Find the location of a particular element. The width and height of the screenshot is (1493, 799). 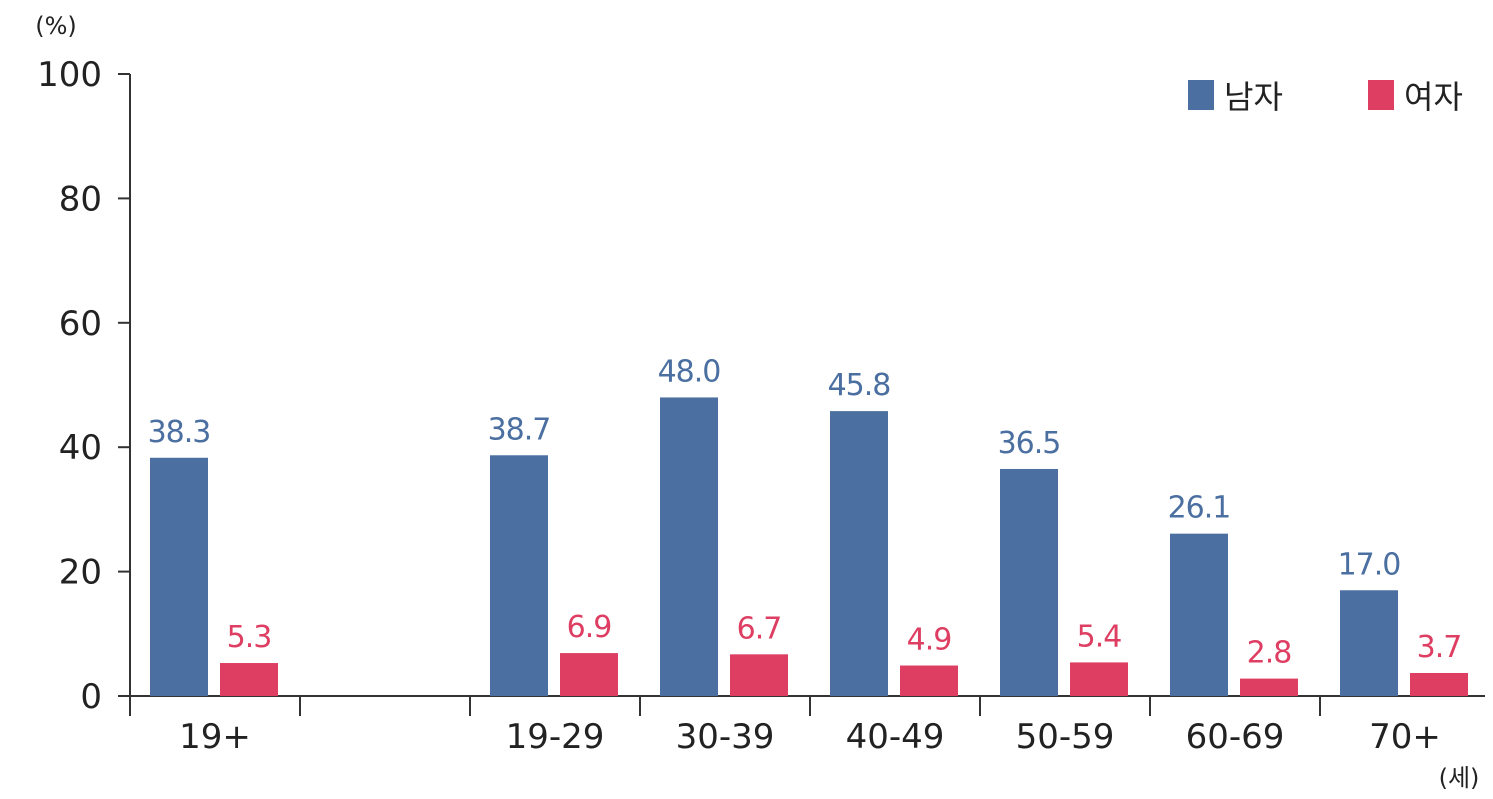

x-unit-label: (세) is located at coordinates (1459, 778).